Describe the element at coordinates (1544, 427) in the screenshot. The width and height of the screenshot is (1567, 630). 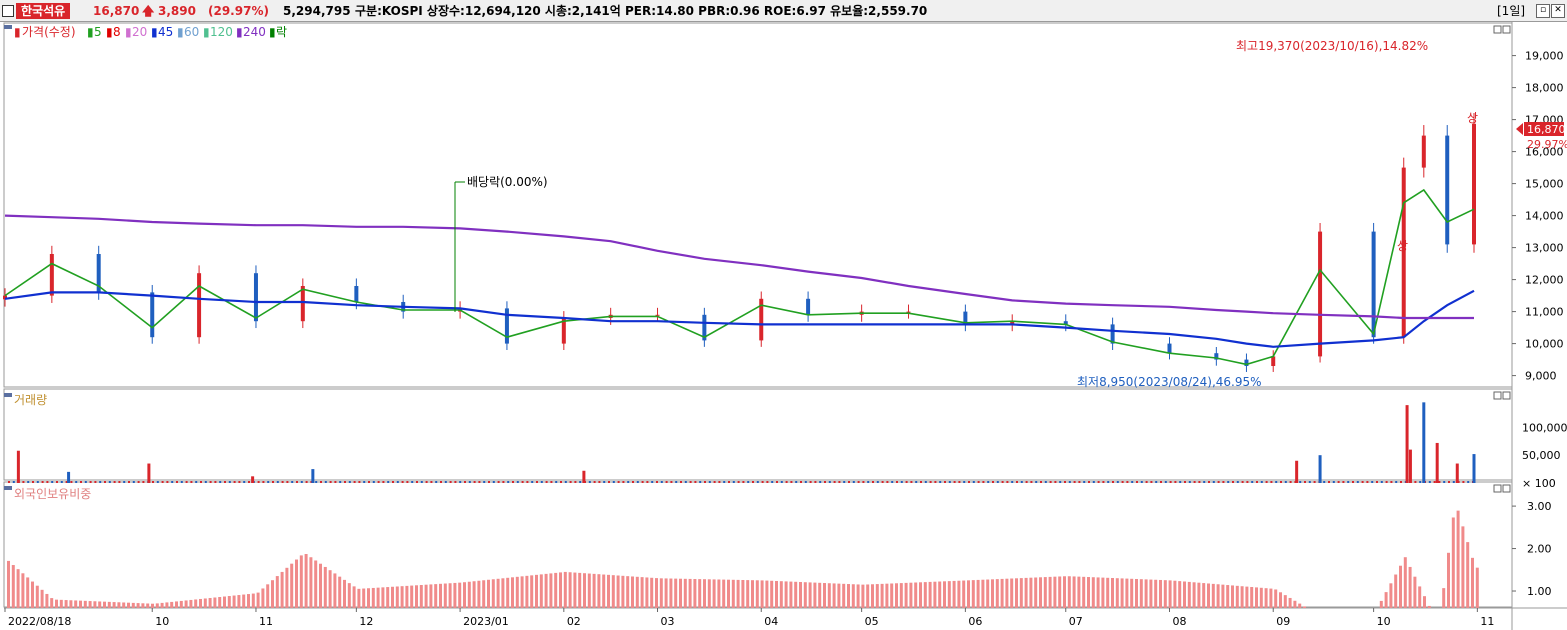
I see `volume-y-tick-label: 100,000` at that location.